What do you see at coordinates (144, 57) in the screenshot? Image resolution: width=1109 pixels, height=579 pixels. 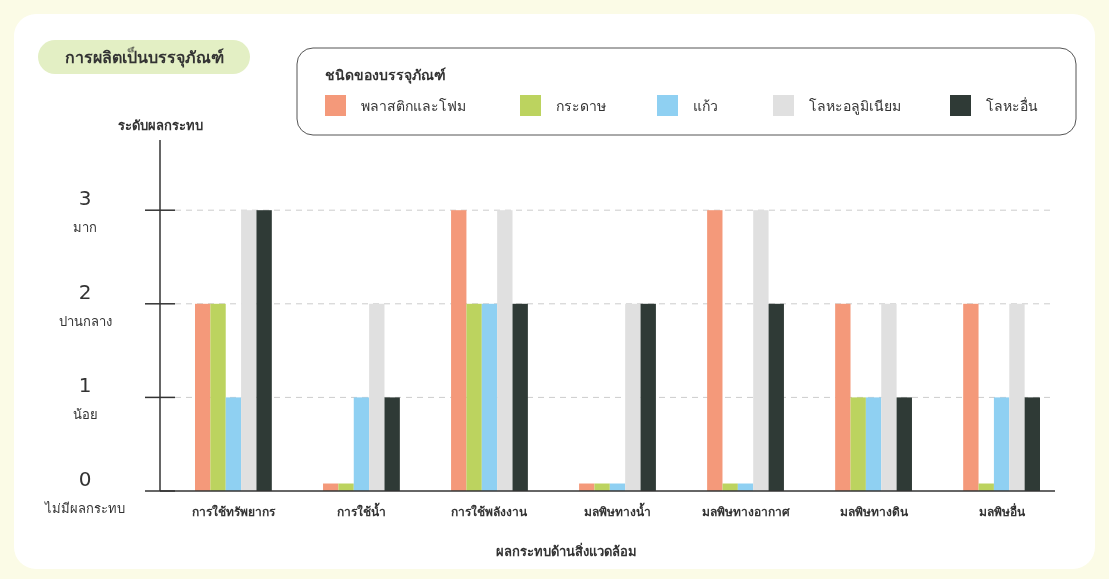 I see `chart-title: การผลิตเป็นบรรจุภัณฑ์` at bounding box center [144, 57].